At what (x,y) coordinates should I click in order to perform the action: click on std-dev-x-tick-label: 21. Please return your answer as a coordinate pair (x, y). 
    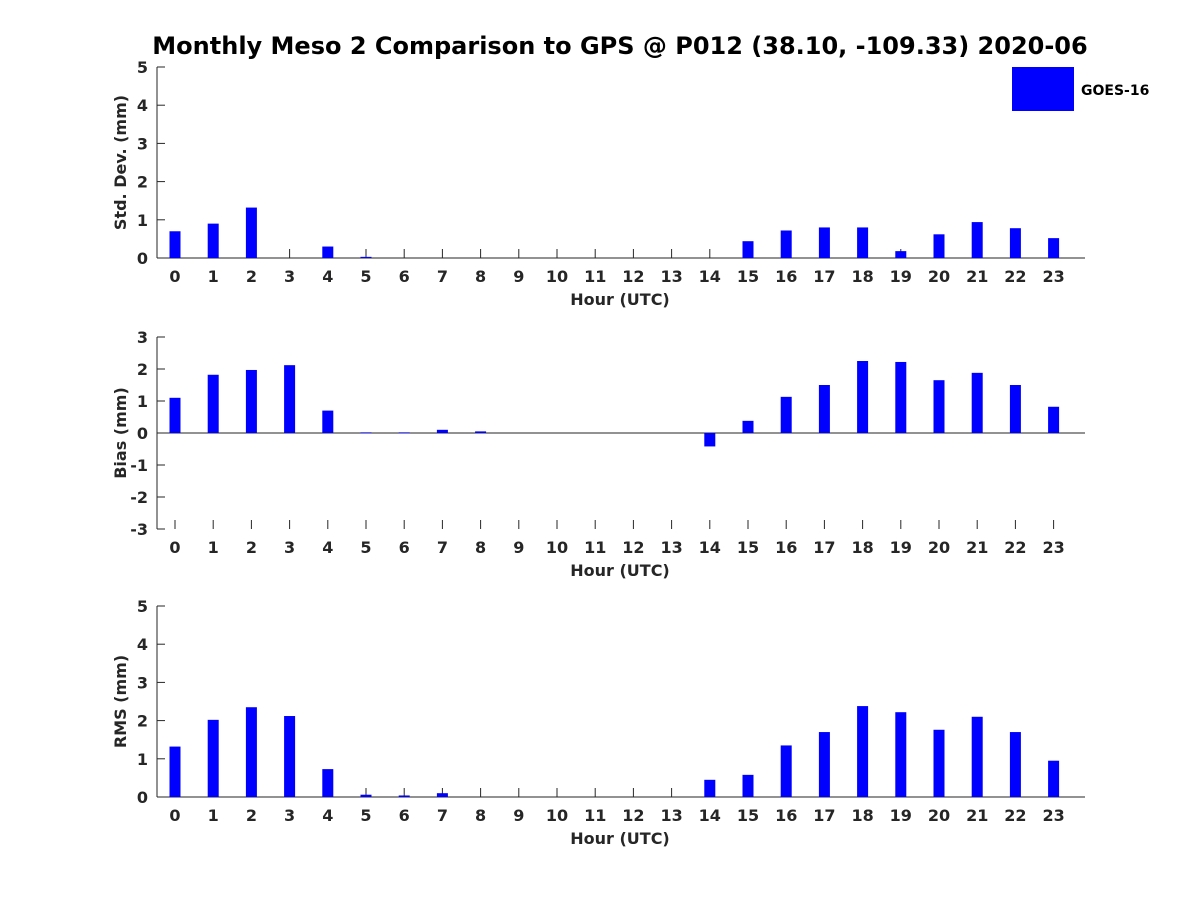
    Looking at the image, I should click on (977, 276).